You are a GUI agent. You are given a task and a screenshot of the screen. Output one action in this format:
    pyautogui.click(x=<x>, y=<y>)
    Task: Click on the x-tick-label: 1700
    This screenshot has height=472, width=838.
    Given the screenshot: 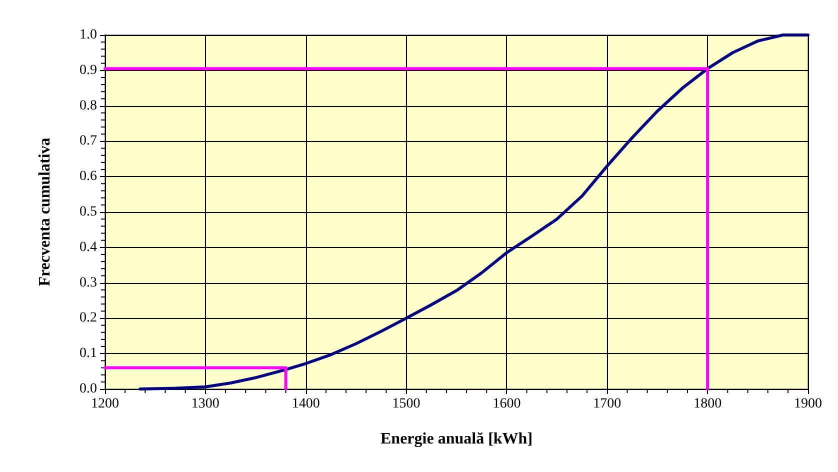 What is the action you would take?
    pyautogui.click(x=607, y=404)
    